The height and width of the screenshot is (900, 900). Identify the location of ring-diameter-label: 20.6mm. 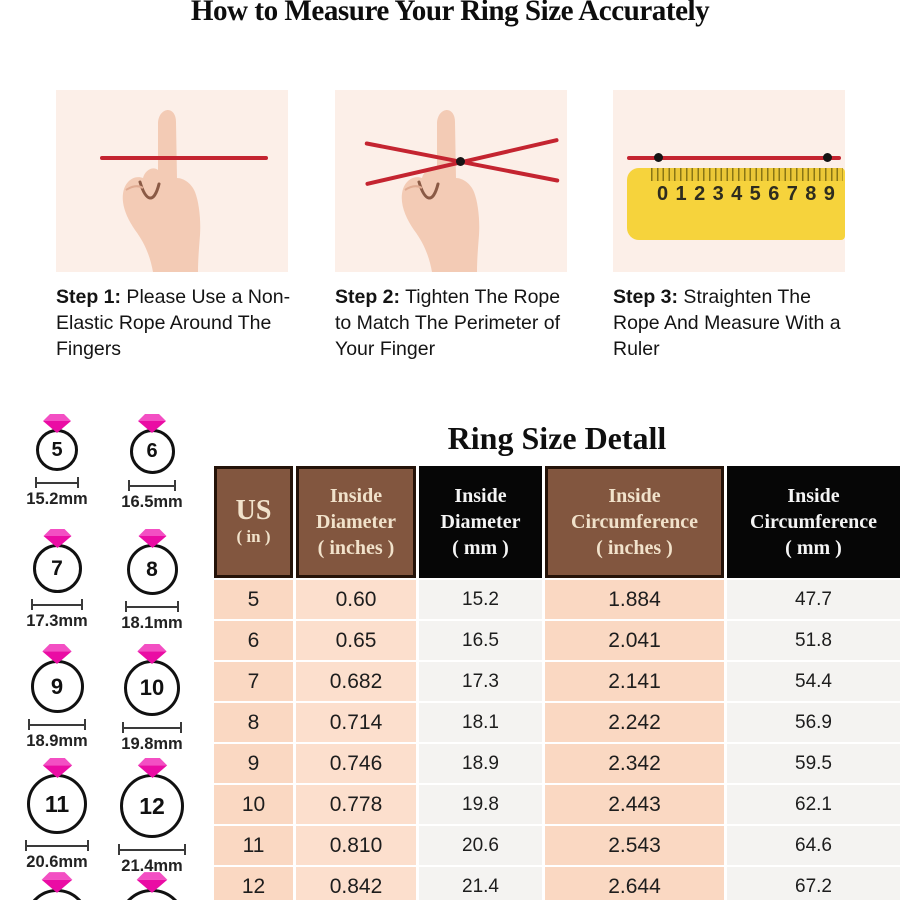
(57, 862).